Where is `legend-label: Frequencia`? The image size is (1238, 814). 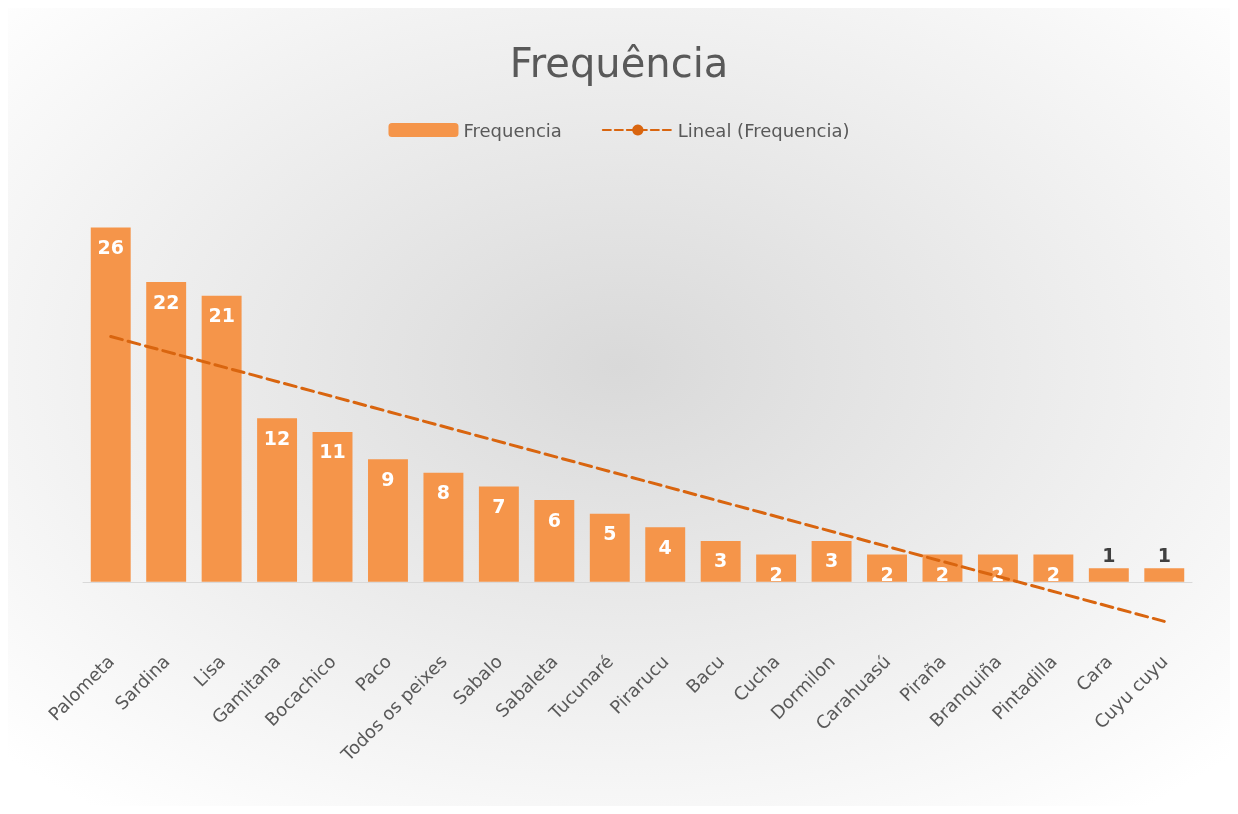
legend-label: Frequencia is located at coordinates (512, 130).